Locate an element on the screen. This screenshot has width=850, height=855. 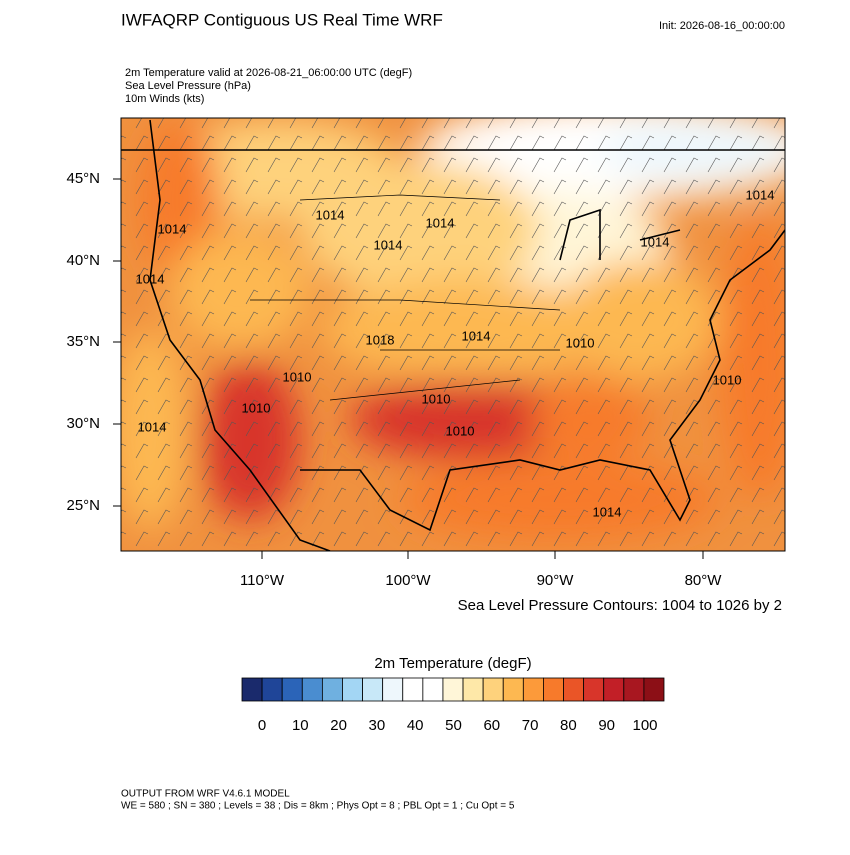
colorbar-label: 100 is located at coordinates (644, 725).